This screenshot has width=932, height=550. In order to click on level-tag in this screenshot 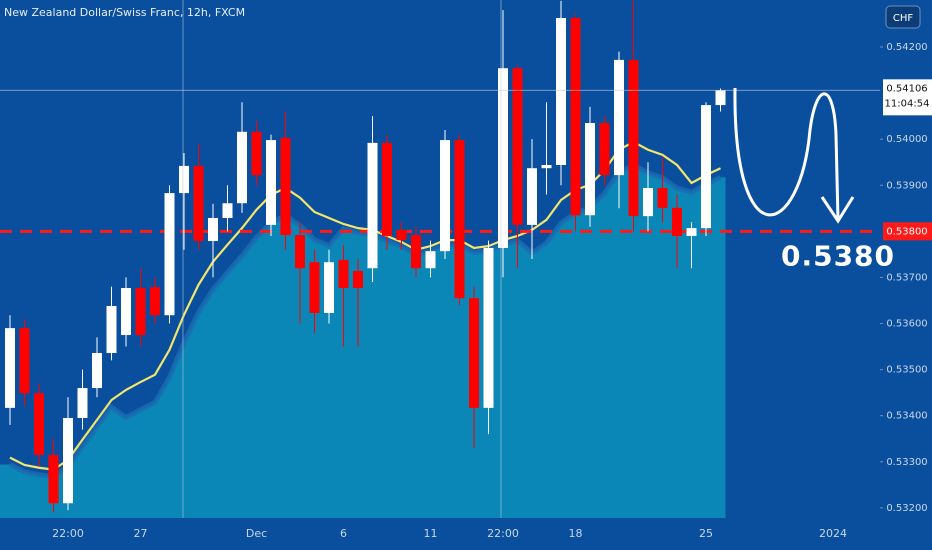, I will do `click(907, 231)`.